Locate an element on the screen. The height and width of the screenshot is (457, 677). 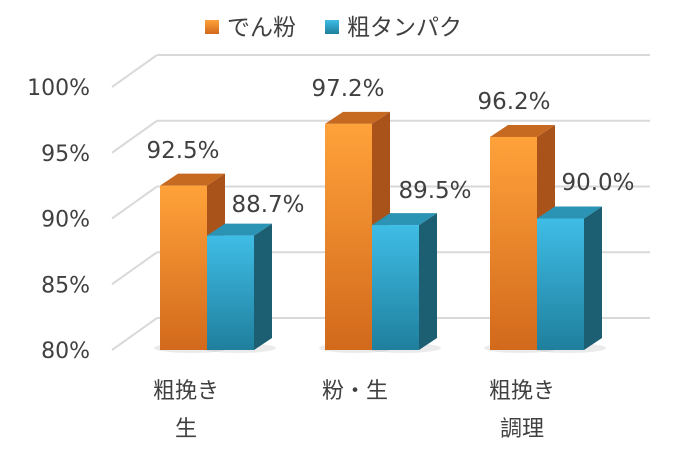
x-tick-label-line: 調理 is located at coordinates (522, 429).